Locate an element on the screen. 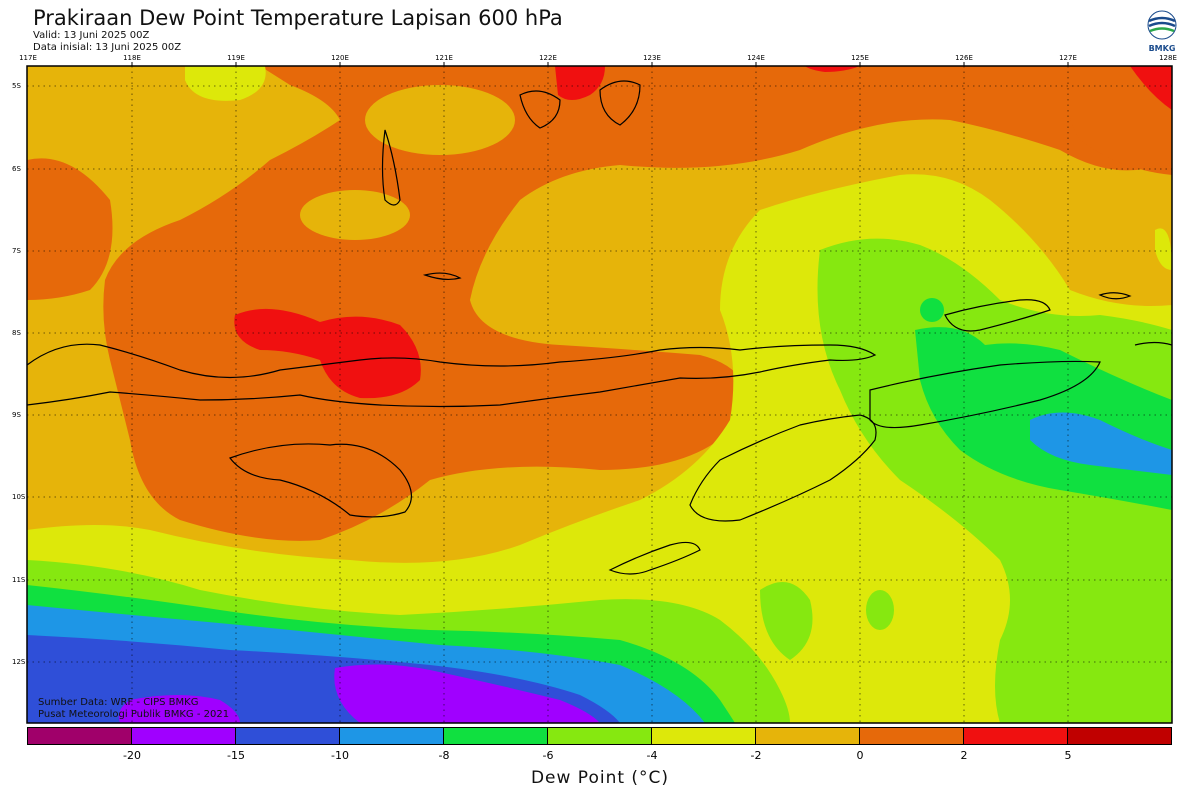 The image size is (1200, 800). lon-label: 121E is located at coordinates (444, 58).